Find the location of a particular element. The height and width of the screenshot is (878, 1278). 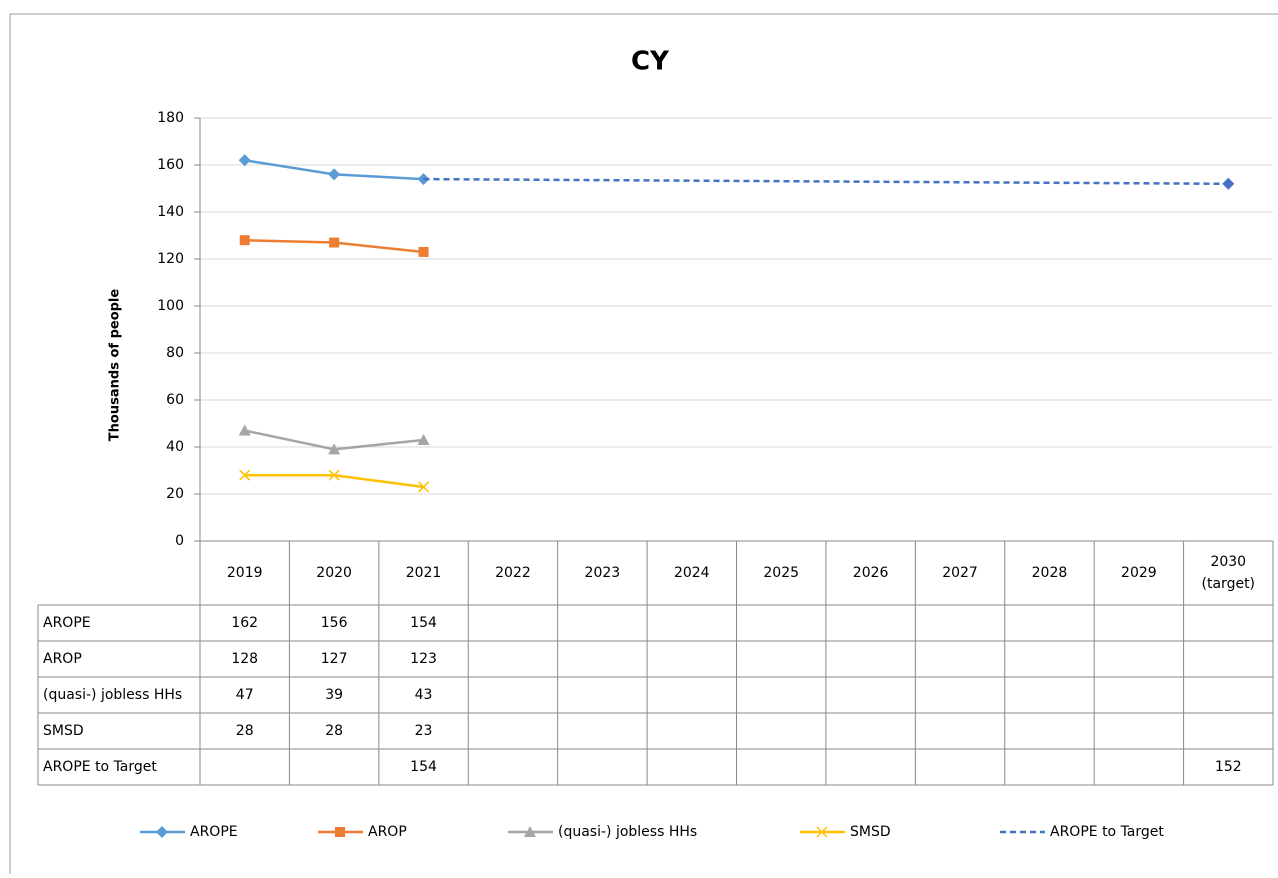

y-tick-label: 160 is located at coordinates (170, 165).